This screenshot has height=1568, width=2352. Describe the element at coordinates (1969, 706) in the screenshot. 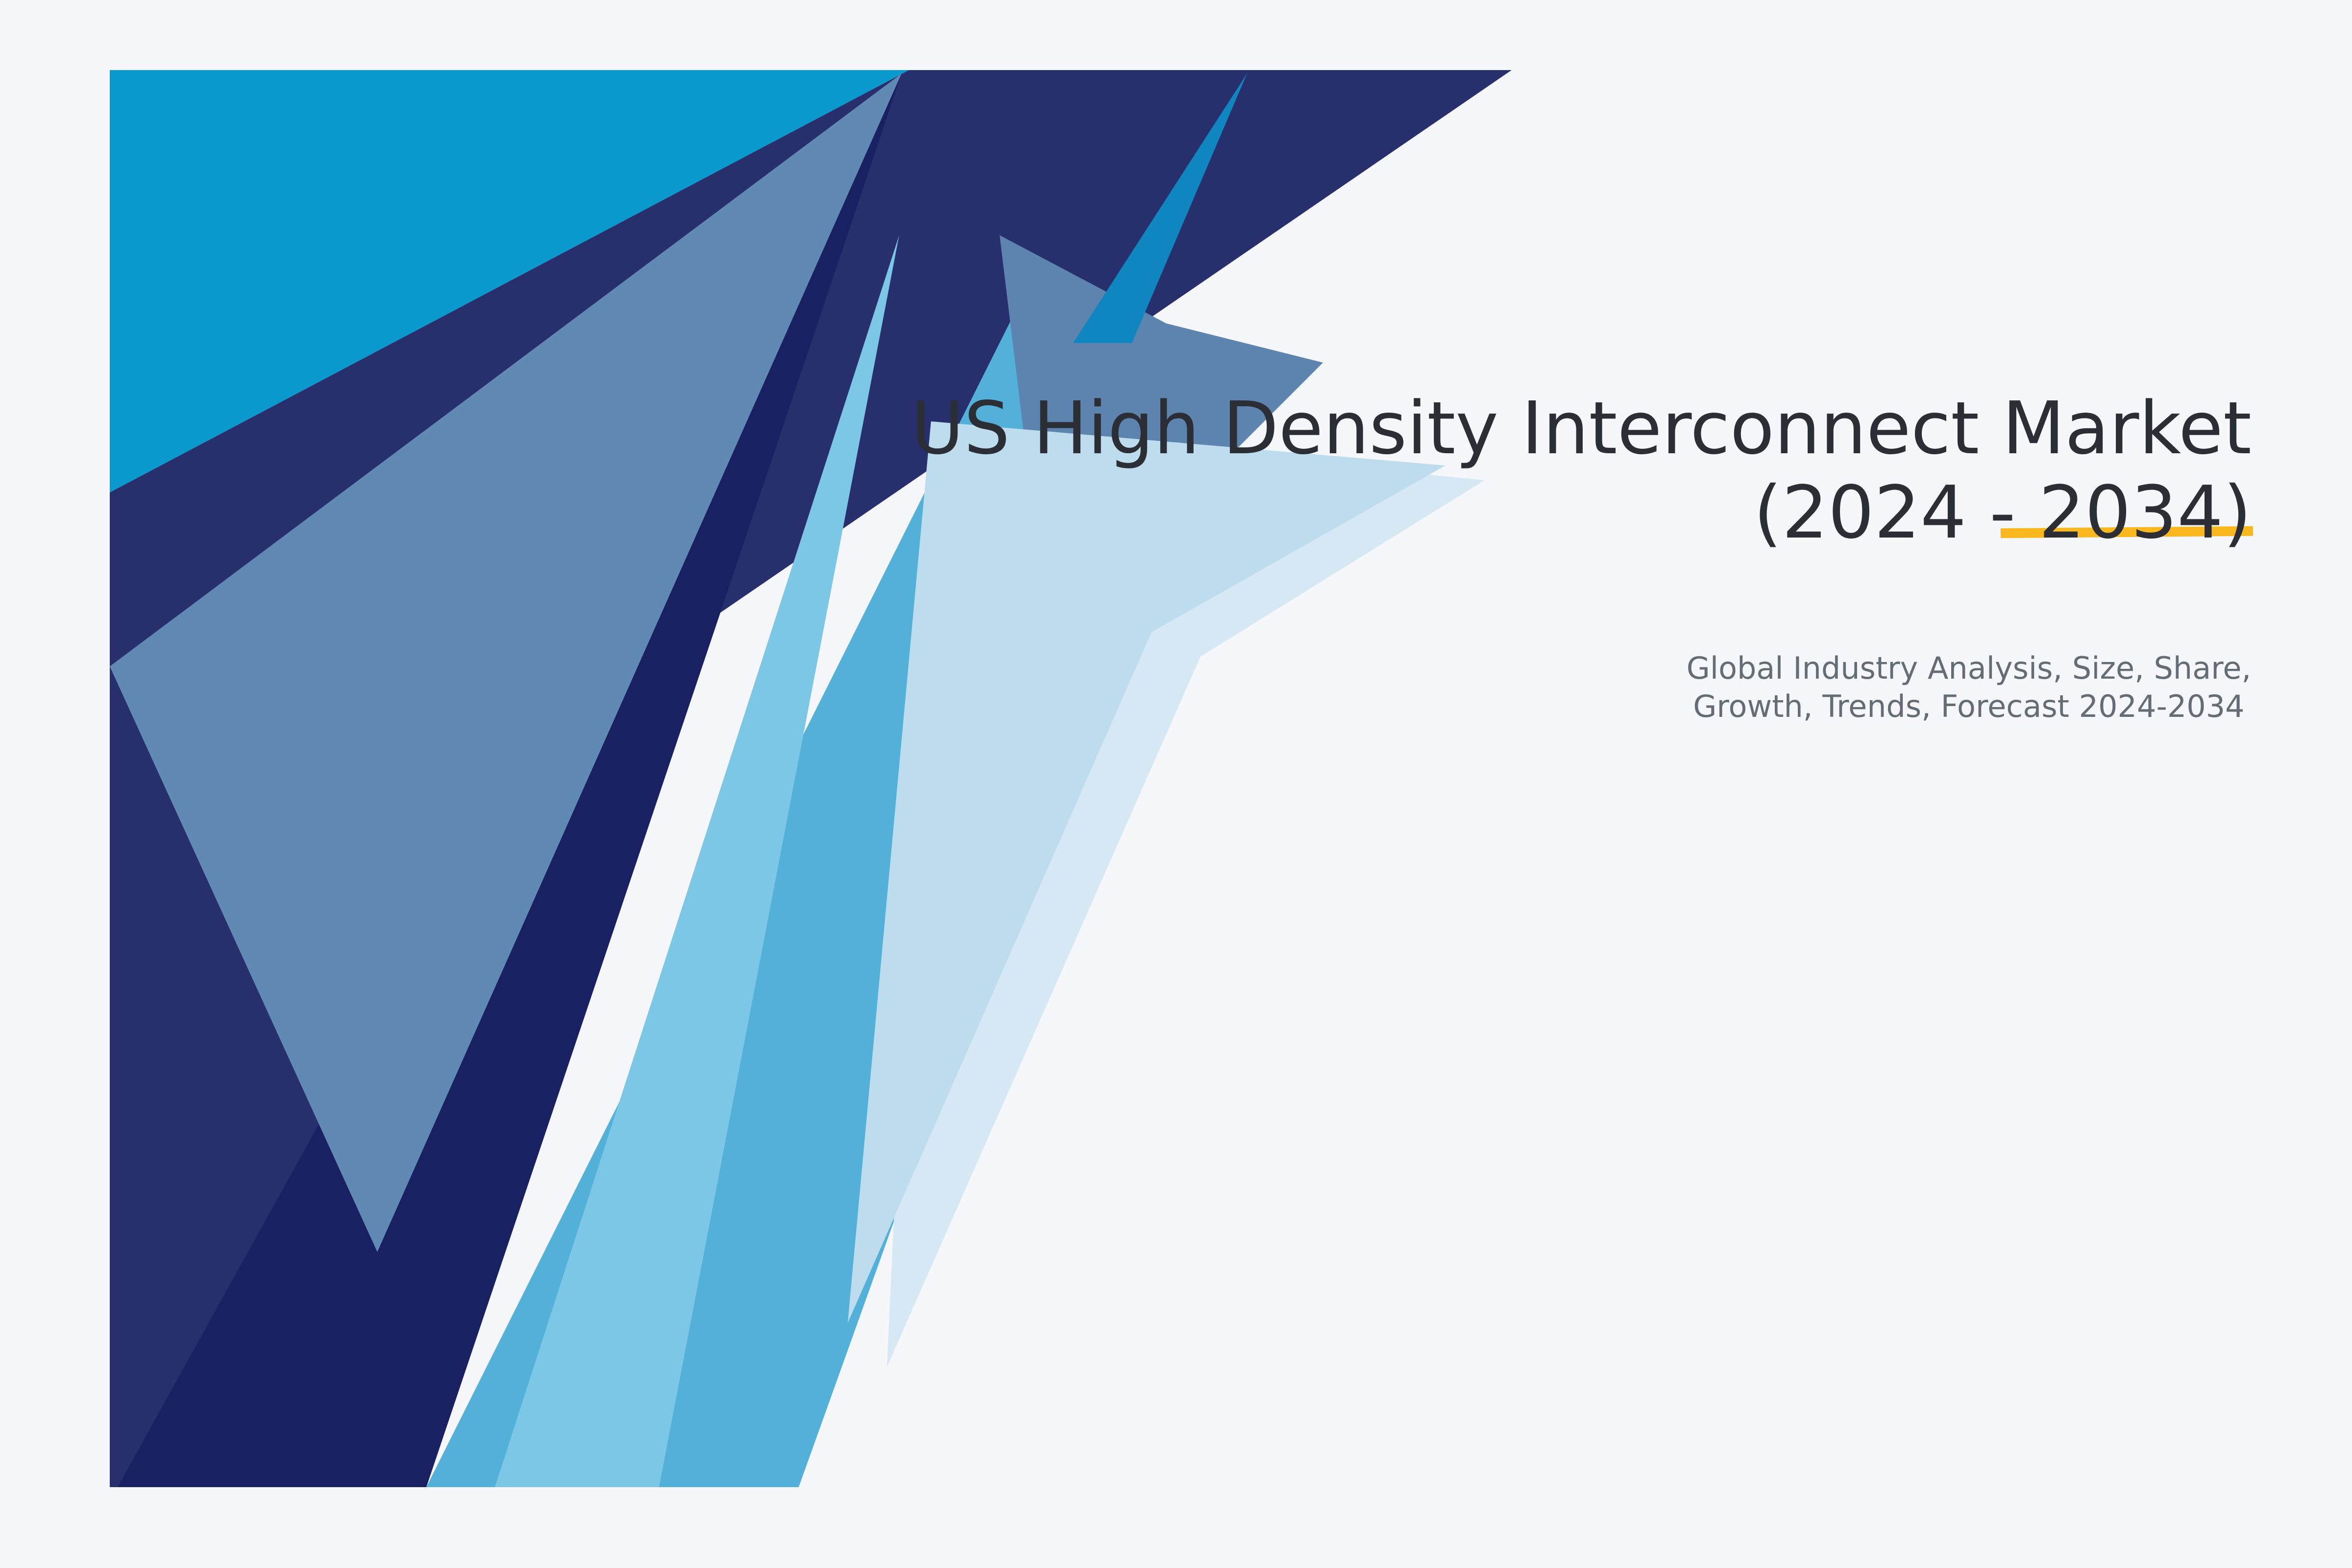

I see `report-subtitle-line-2: Growth, Trends, Forecast 2024-2034` at that location.